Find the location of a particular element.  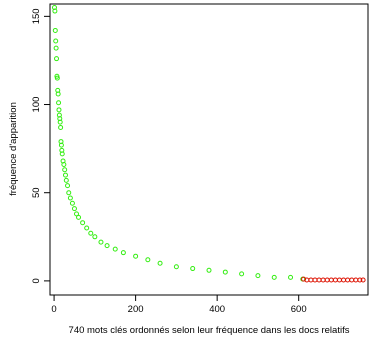

x-axis: 0 200 400 600 is located at coordinates (179, 304).